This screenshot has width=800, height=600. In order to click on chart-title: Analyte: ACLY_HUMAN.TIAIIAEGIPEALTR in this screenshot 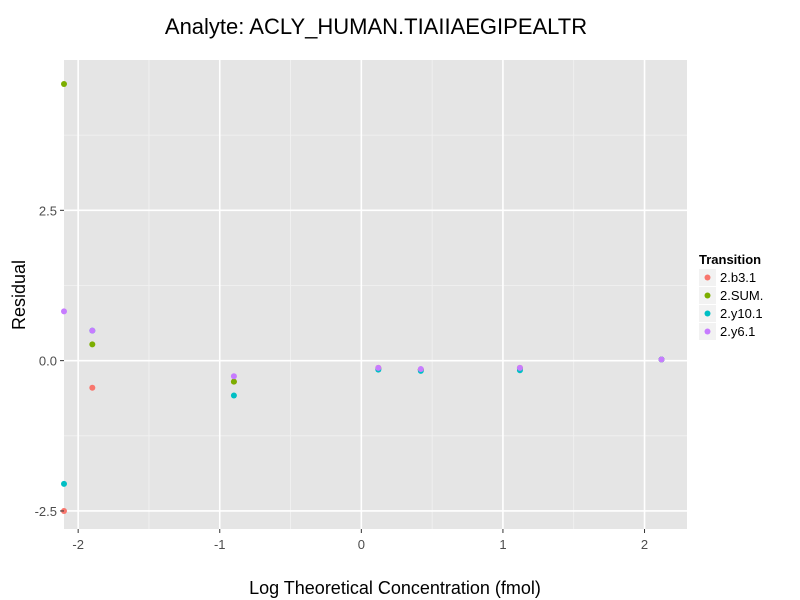, I will do `click(376, 26)`.